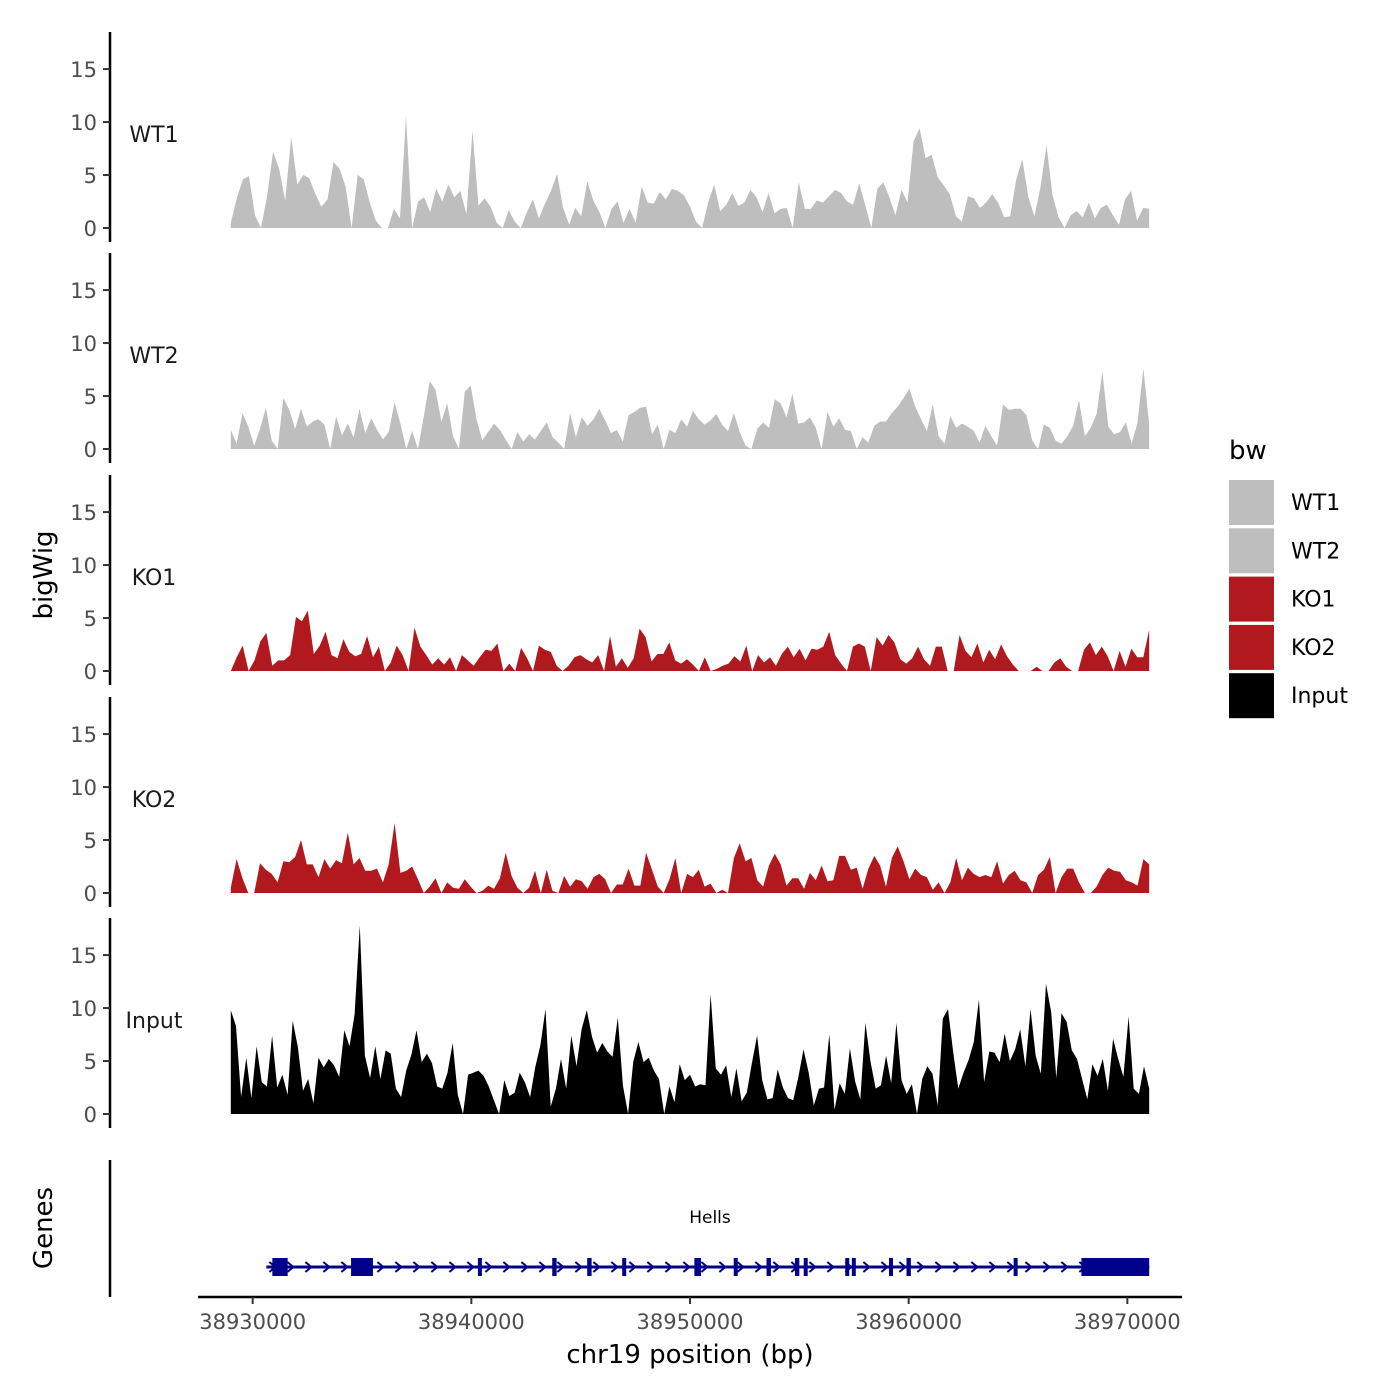 The image size is (1400, 1400). I want to click on area-ko1, so click(690, 640).